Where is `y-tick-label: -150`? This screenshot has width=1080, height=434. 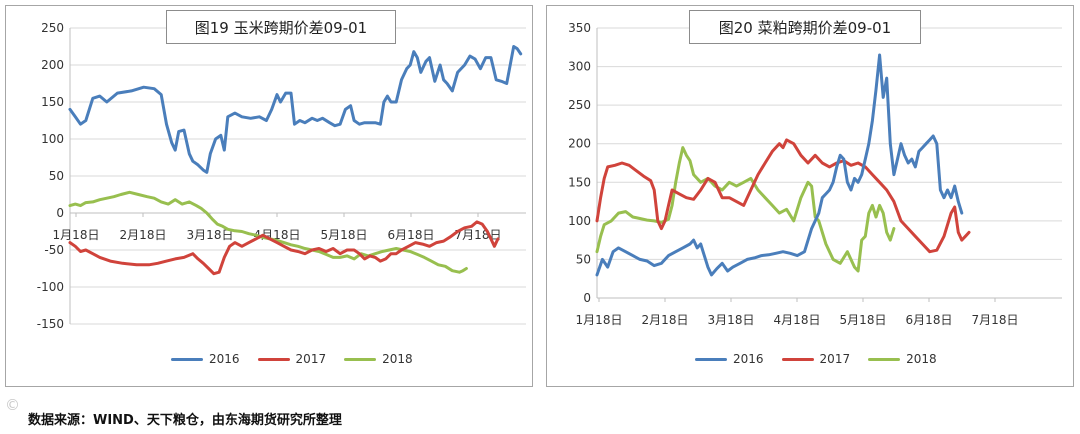 y-tick-label: -150 is located at coordinates (50, 324).